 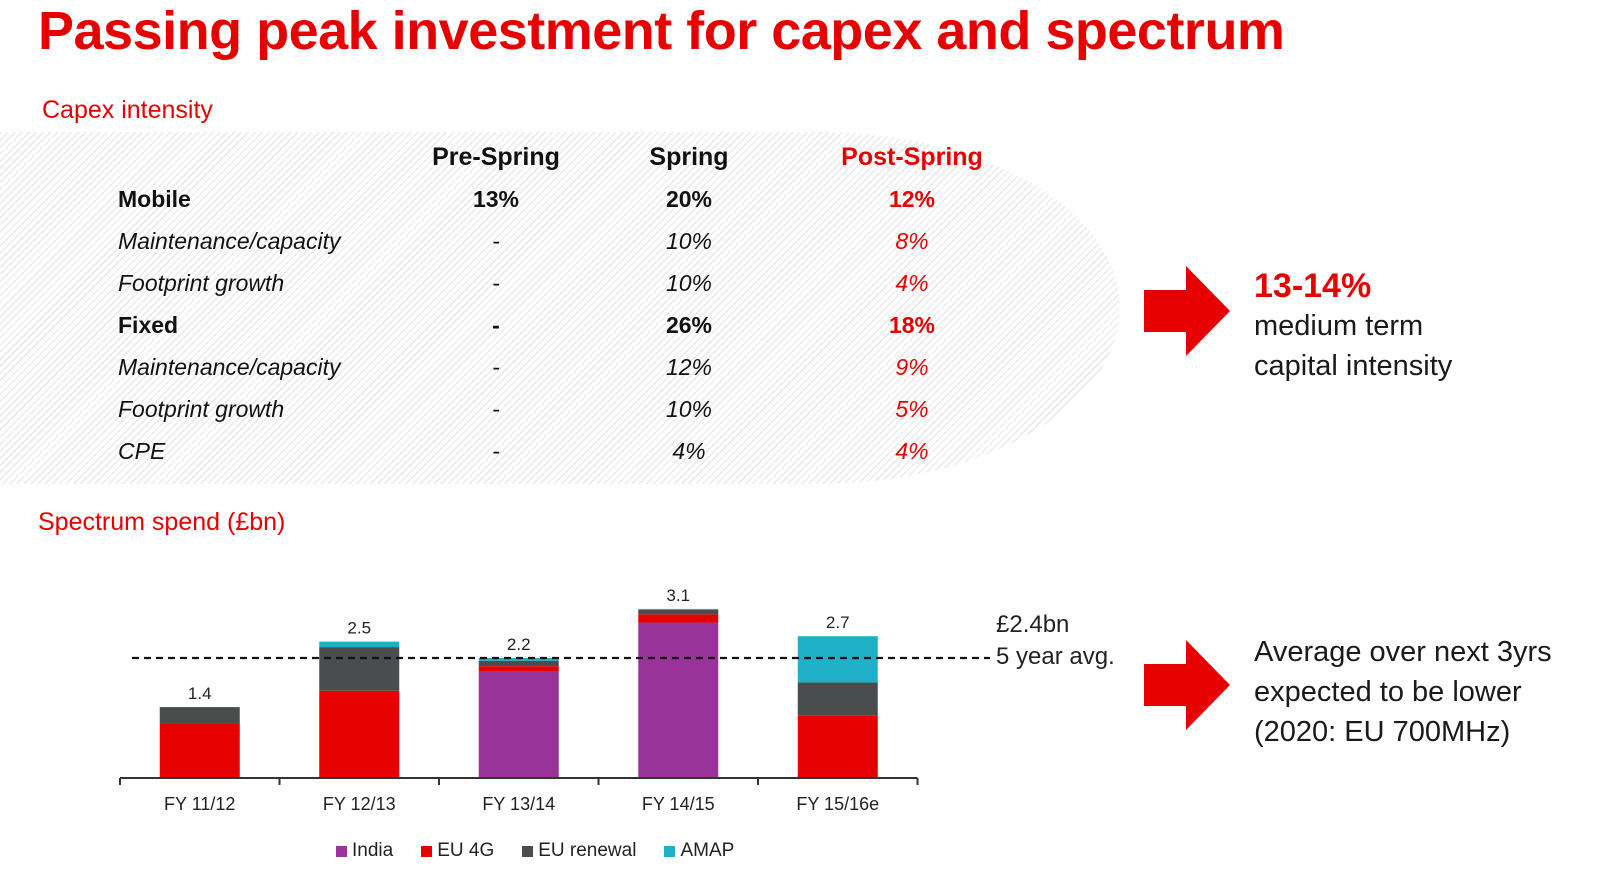 What do you see at coordinates (162, 522) in the screenshot?
I see `spectrum-spend-label: Spectrum spend (£bn)` at bounding box center [162, 522].